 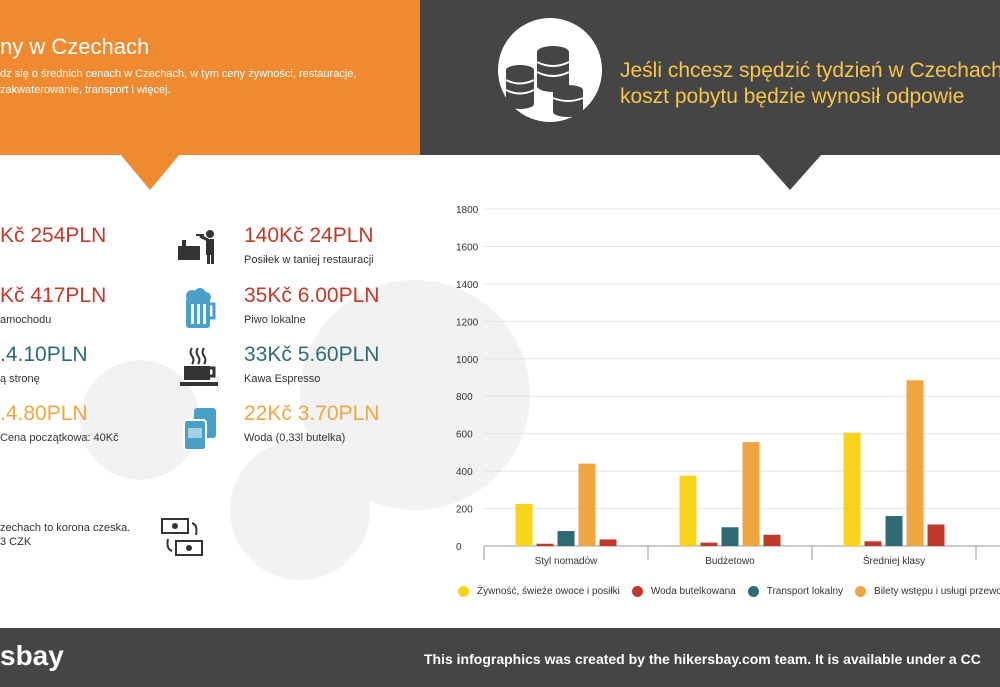 What do you see at coordinates (275, 320) in the screenshot?
I see `price-label: Piwo lokalne` at bounding box center [275, 320].